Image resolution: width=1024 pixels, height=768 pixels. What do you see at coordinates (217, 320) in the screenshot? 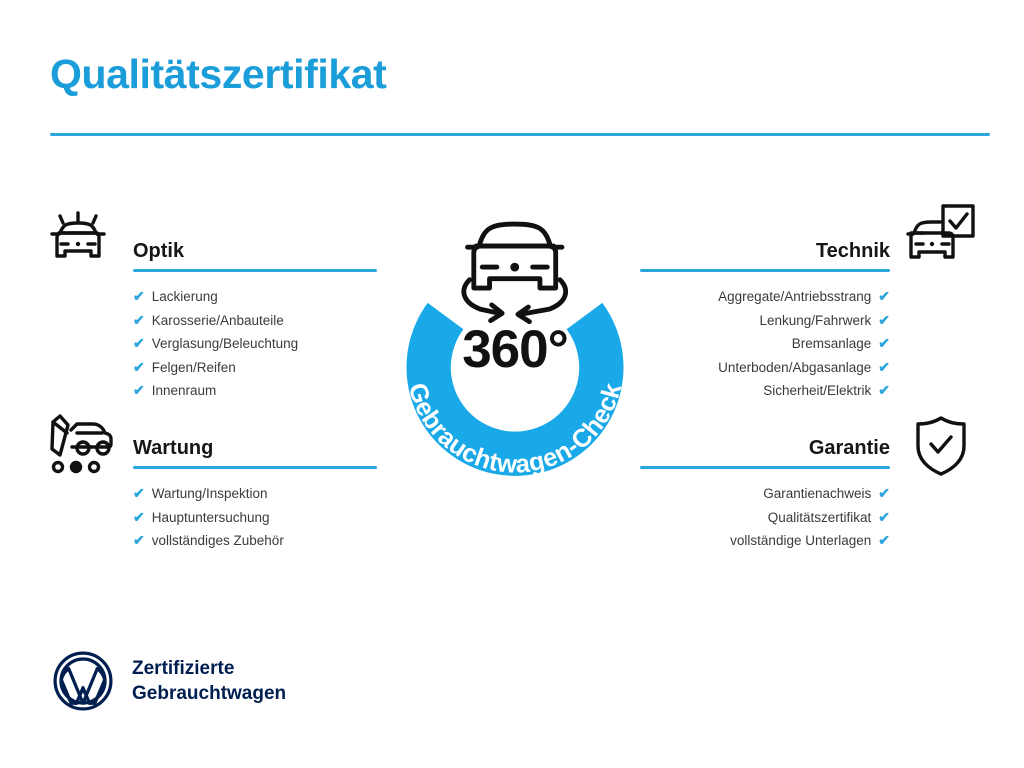
I see `list-item-label: Karosserie/Anbauteile` at bounding box center [217, 320].